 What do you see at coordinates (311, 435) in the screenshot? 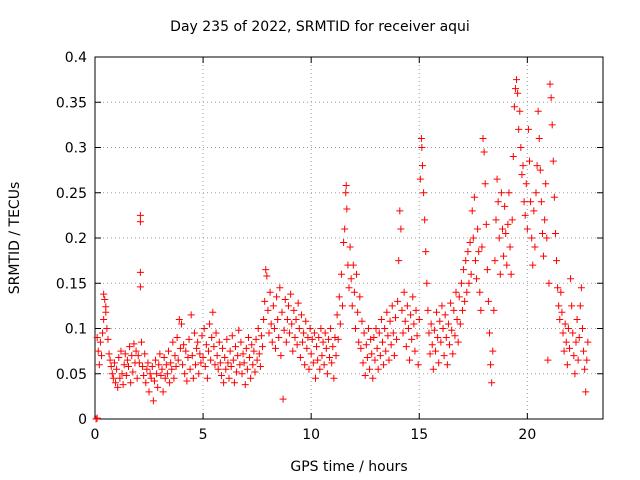
I see `x-tick-label: 10` at bounding box center [311, 435].